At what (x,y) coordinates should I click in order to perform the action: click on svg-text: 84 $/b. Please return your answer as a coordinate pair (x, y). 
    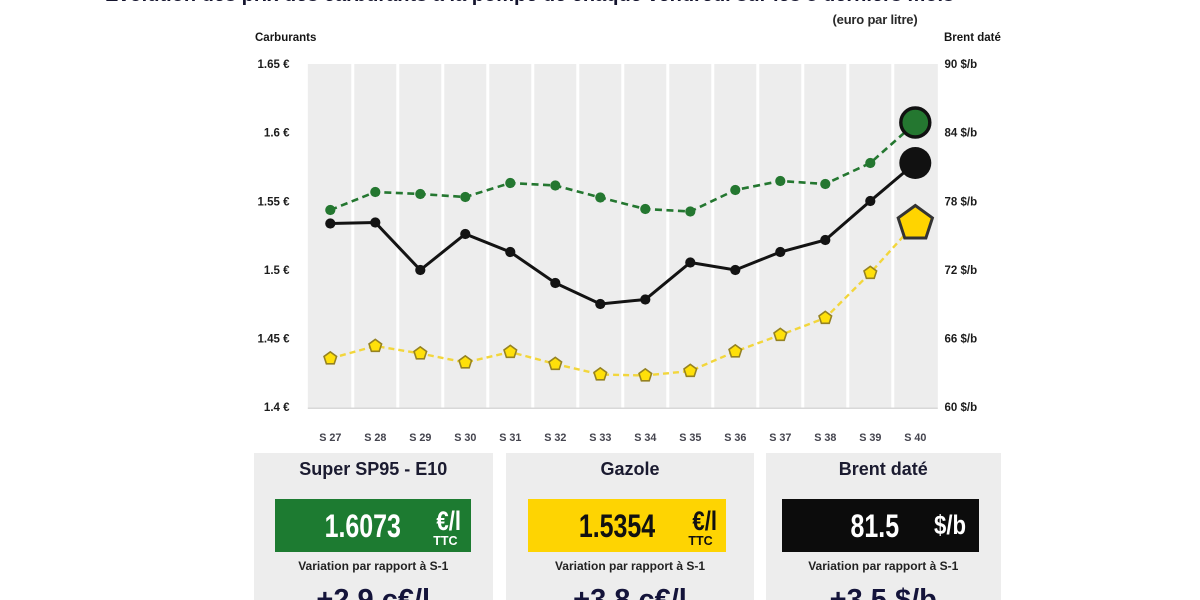
    Looking at the image, I should click on (961, 134).